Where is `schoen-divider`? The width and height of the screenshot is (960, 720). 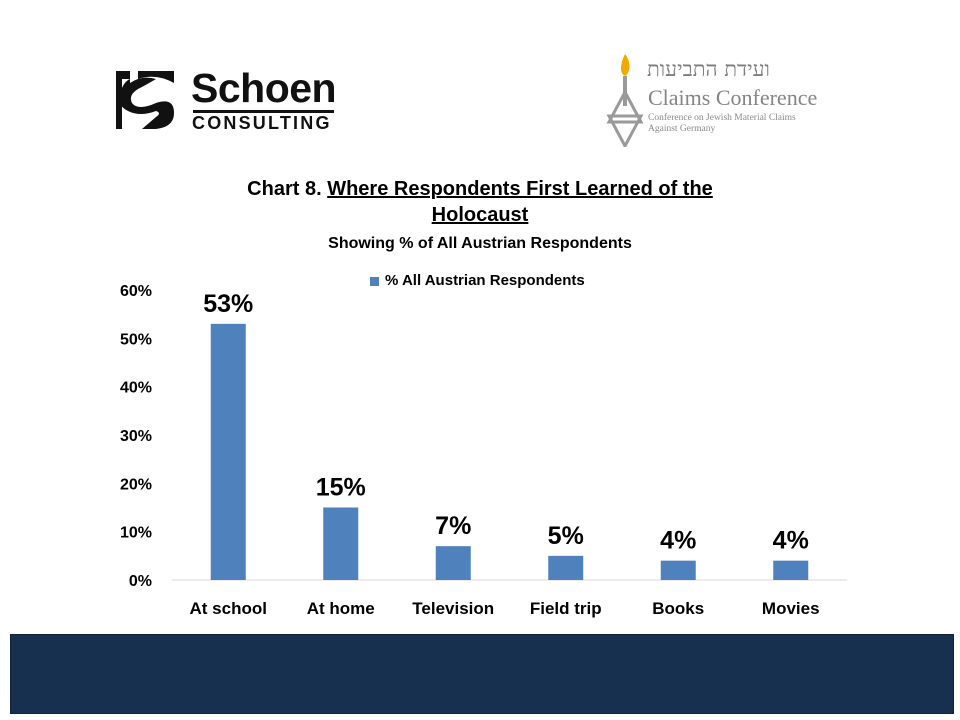 schoen-divider is located at coordinates (263, 111).